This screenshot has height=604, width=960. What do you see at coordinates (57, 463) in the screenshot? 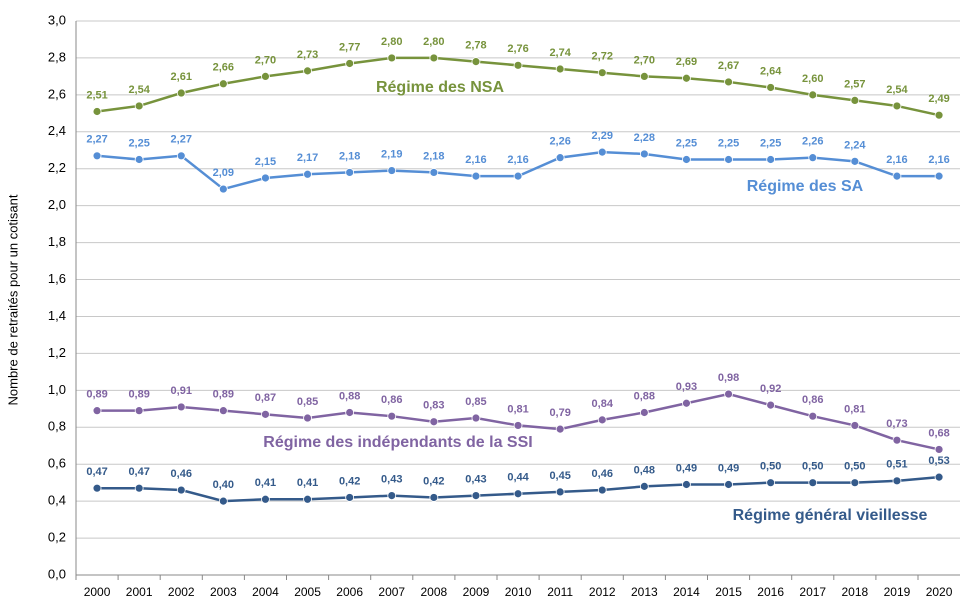
I see `y-tick-label: 0,6` at bounding box center [57, 463].